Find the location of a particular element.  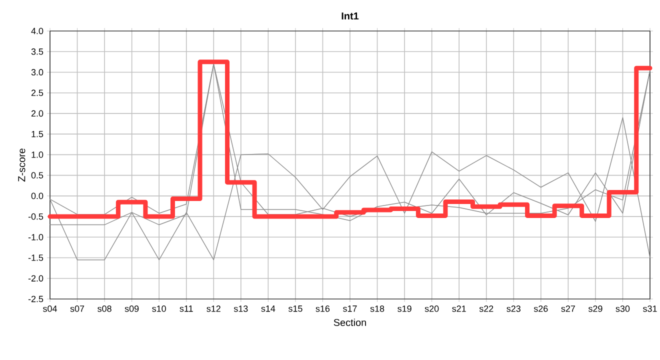

y-tick-label: -1.0 is located at coordinates (36, 237).